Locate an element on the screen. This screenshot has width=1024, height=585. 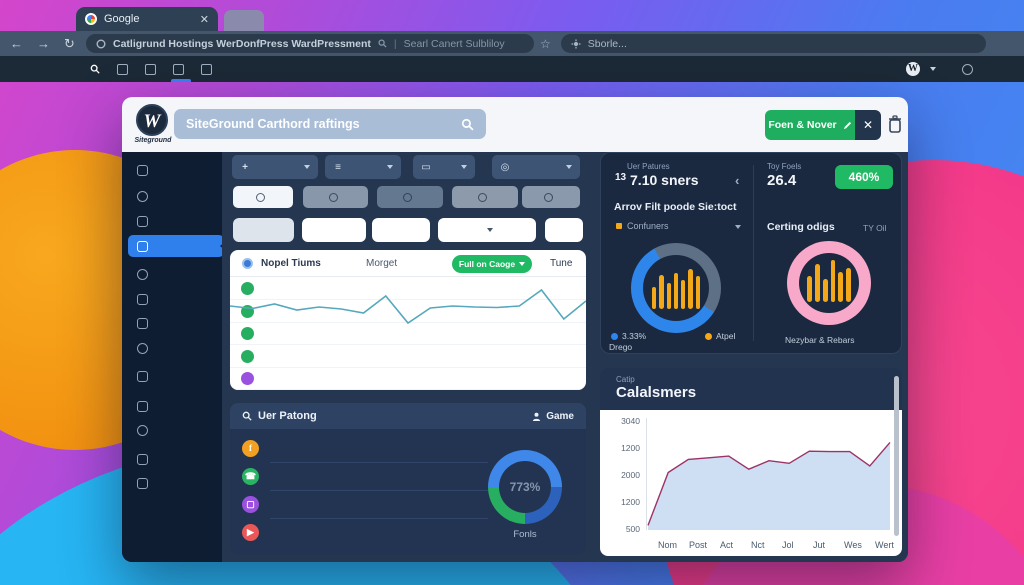
y-tick-label: 2000 is located at coordinates (630, 475).